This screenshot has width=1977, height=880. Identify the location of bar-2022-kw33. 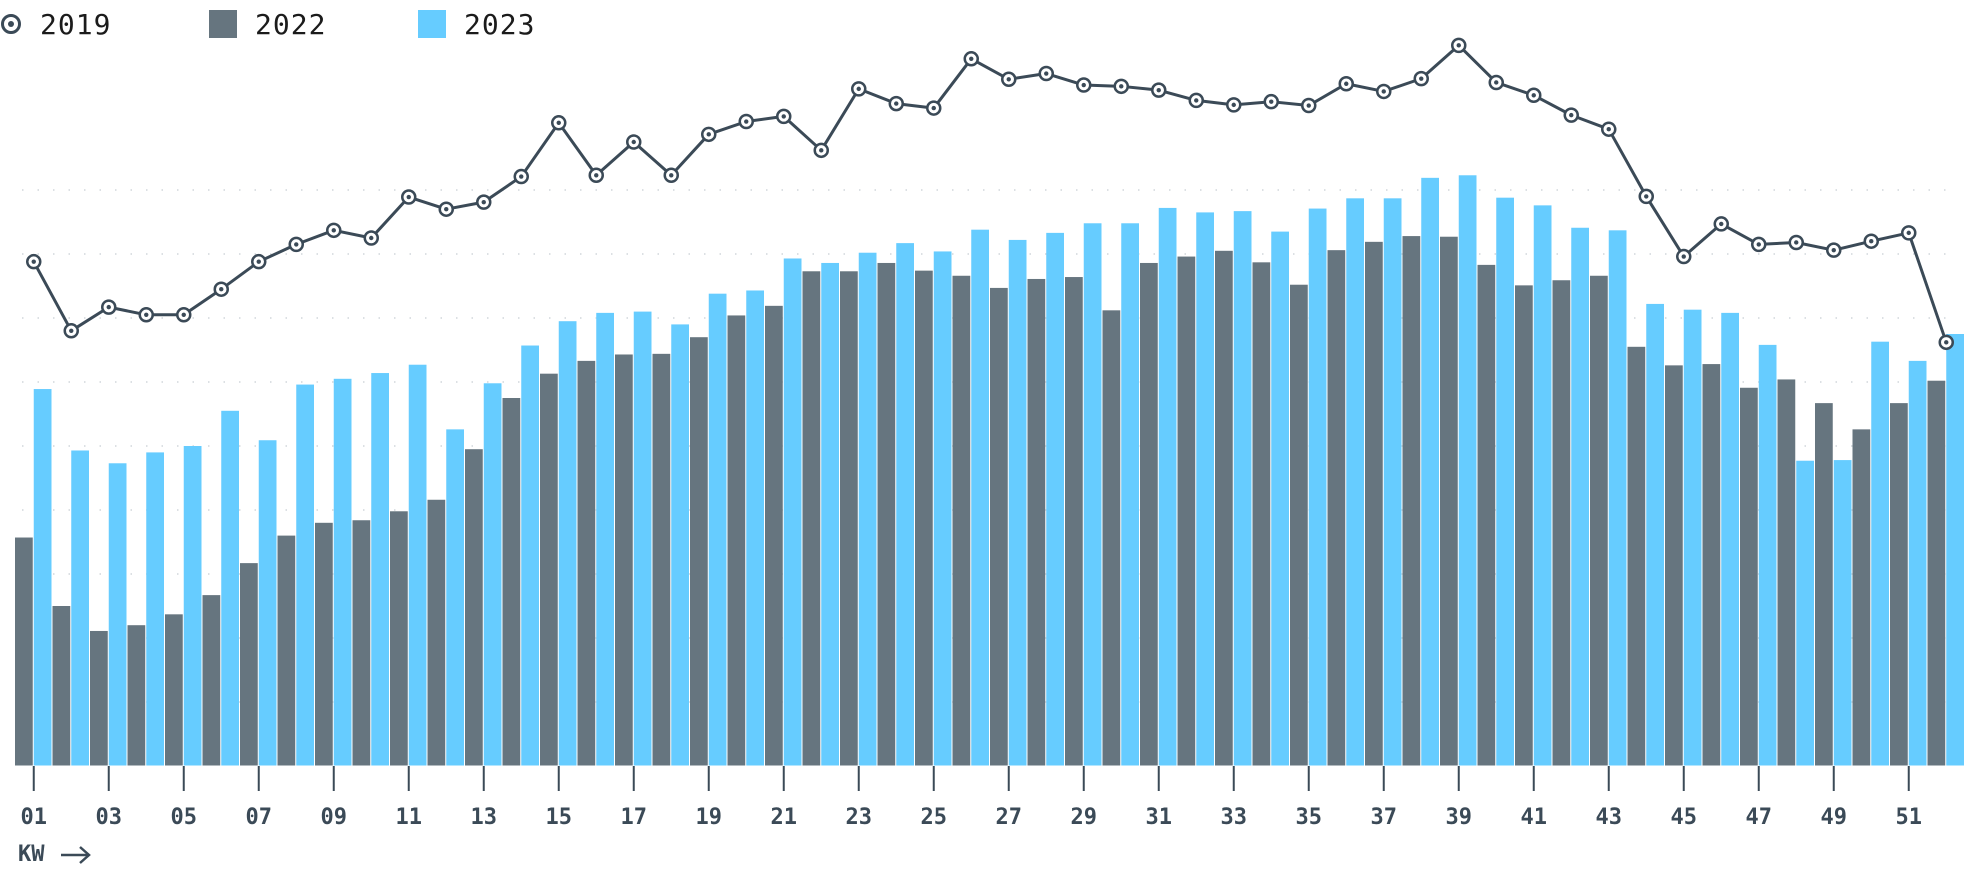
(1224, 508).